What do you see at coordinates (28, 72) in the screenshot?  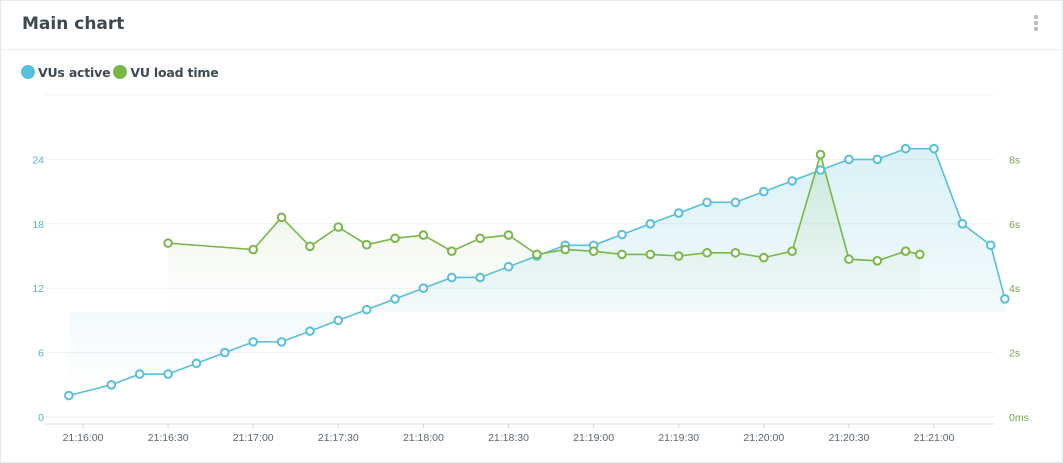 I see `legend-dot-vus-active` at bounding box center [28, 72].